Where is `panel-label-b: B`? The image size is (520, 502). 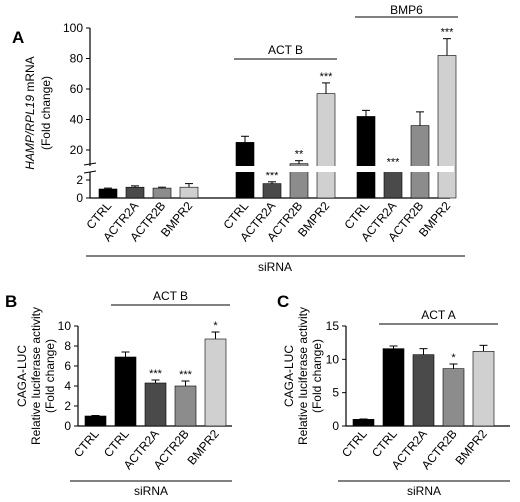 panel-label-b: B is located at coordinates (11, 301).